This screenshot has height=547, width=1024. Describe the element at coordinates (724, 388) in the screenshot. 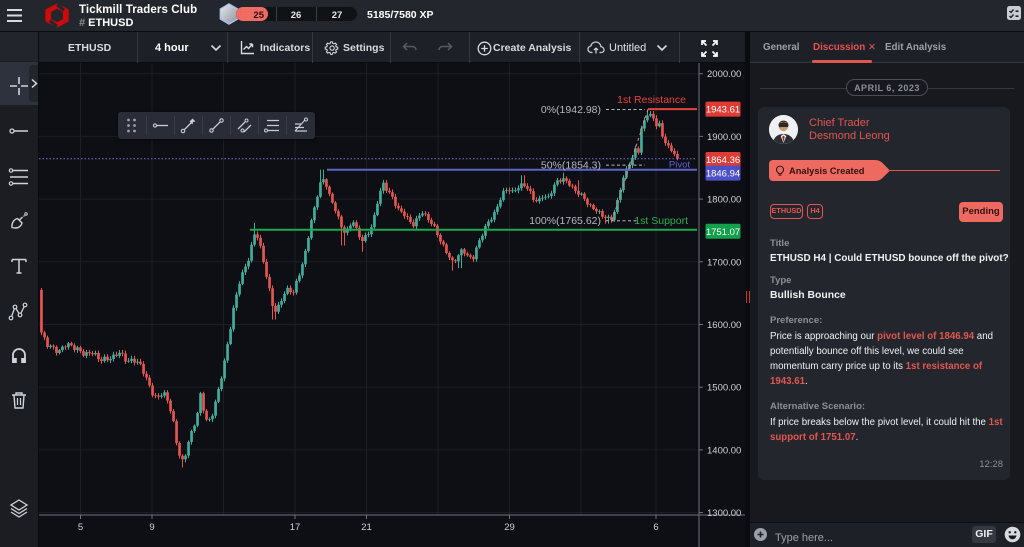

I see `svg-text: 1500.00` at that location.